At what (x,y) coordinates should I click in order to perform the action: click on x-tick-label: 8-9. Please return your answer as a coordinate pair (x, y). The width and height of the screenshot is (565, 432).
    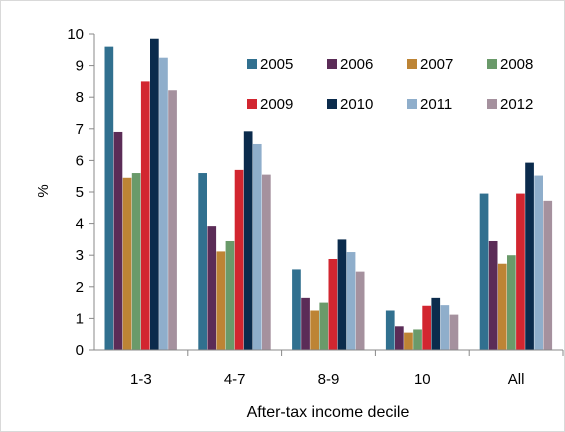
    Looking at the image, I should click on (329, 379).